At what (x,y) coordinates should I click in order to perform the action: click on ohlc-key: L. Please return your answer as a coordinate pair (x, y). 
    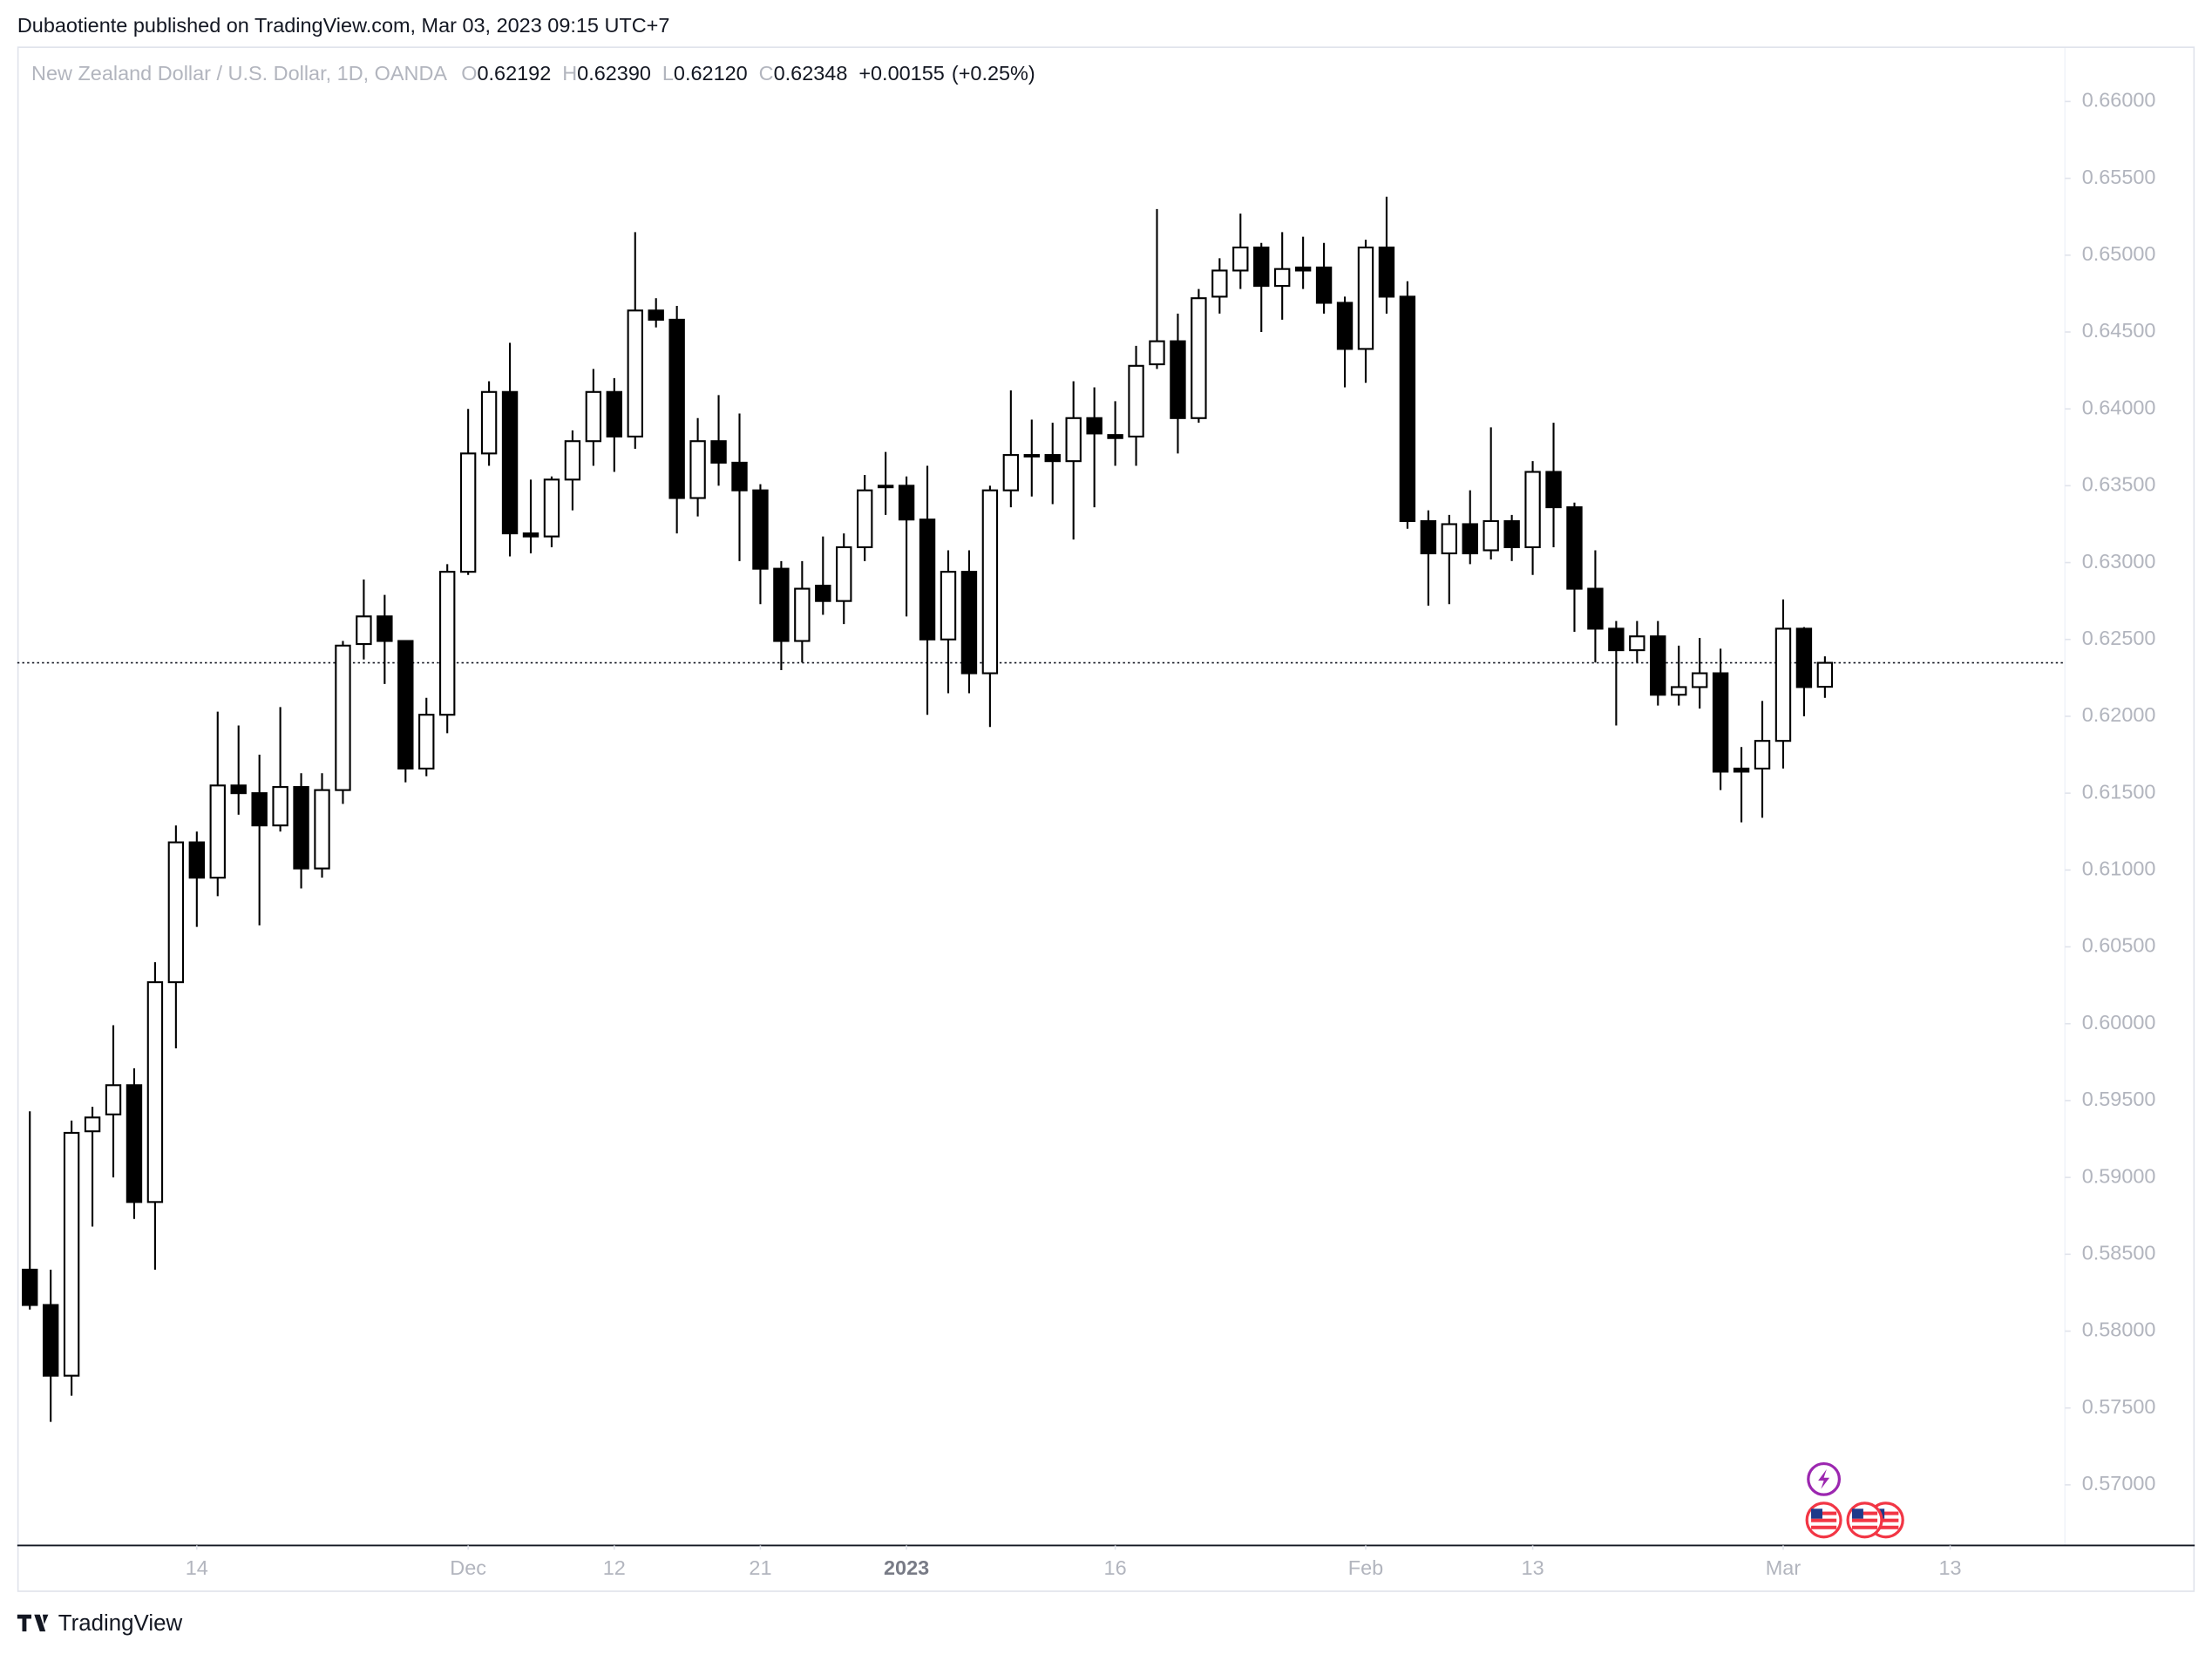
    Looking at the image, I should click on (668, 73).